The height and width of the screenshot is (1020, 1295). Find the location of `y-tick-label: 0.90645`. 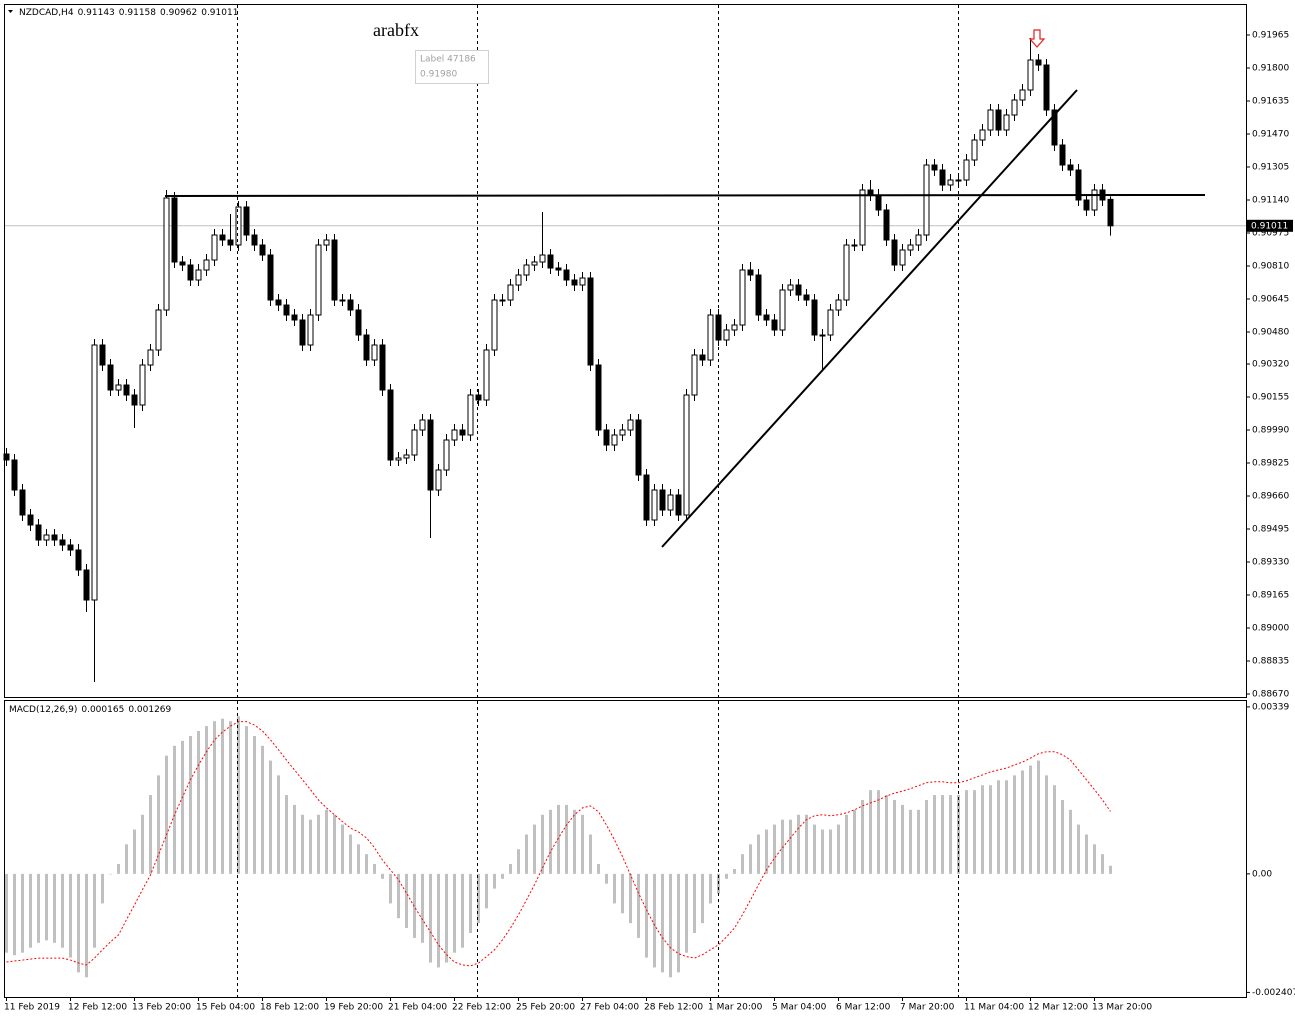

y-tick-label: 0.90645 is located at coordinates (1270, 300).